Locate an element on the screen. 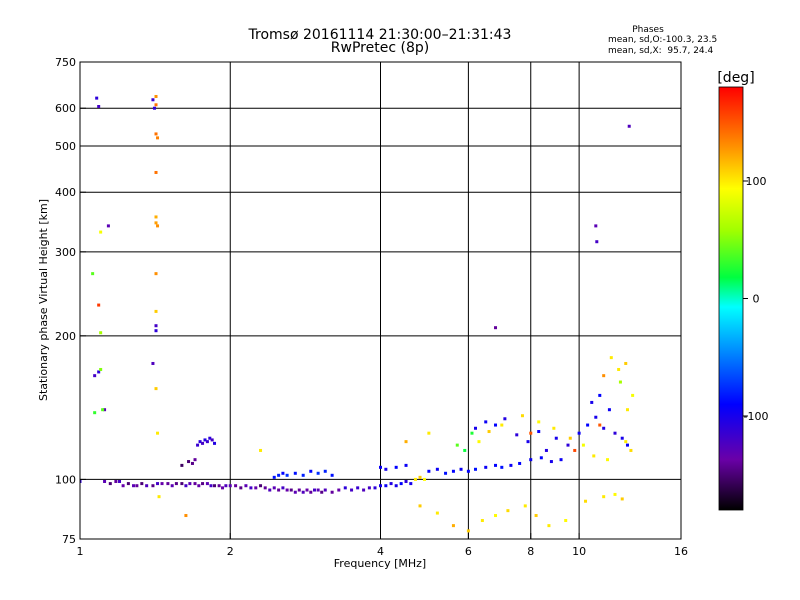  y-axis-label: Stationary phase Virtual Height [km] is located at coordinates (43, 300).